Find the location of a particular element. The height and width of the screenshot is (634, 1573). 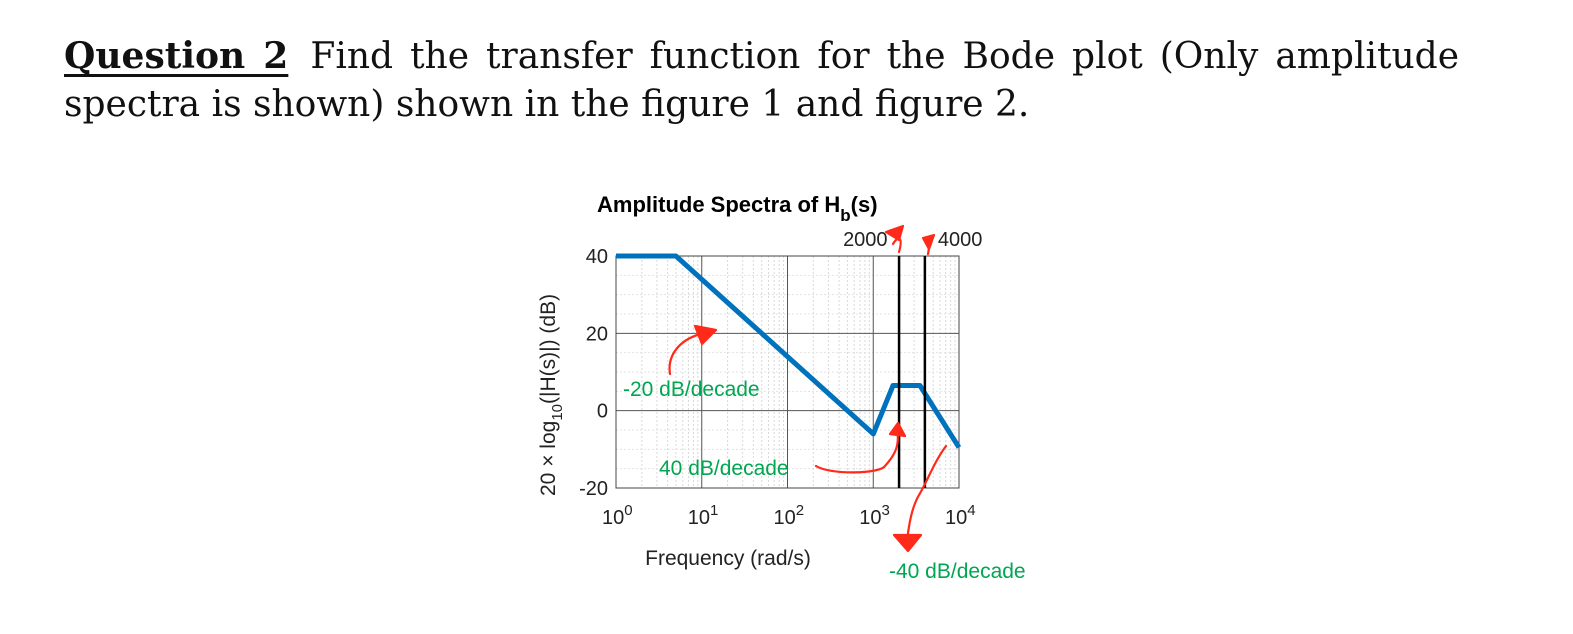

minor-gridlines is located at coordinates (787, 372).